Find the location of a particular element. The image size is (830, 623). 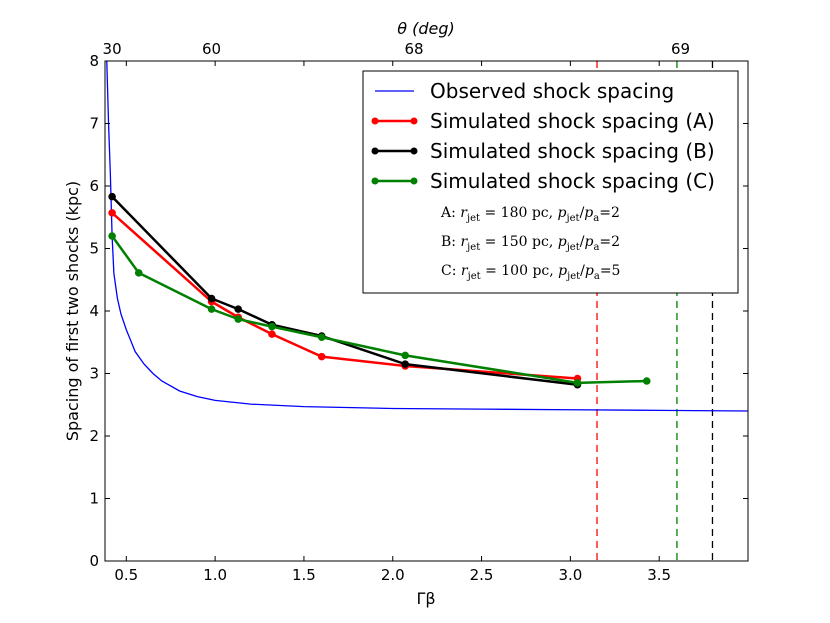

top-tick-label-3: 69 is located at coordinates (680, 49).